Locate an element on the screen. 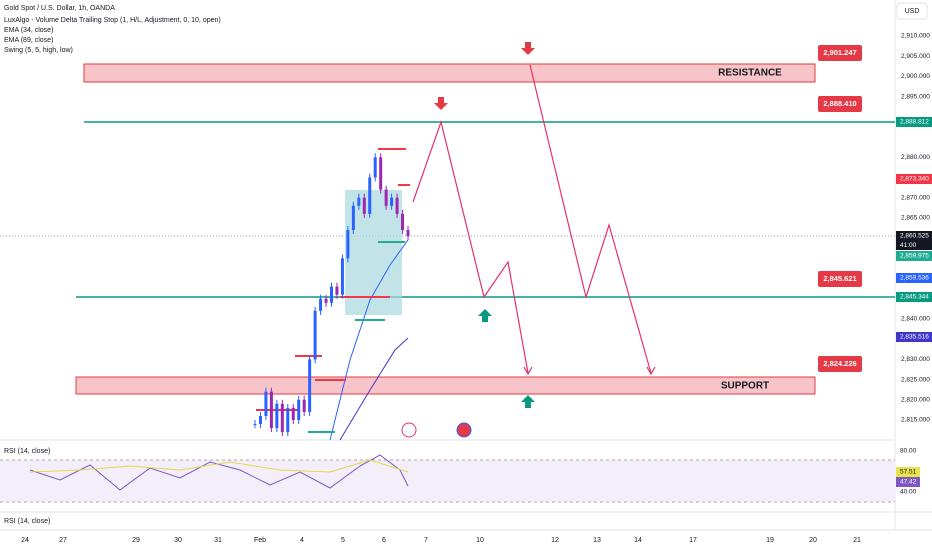 This screenshot has height=555, width=932. level-label: 2,901.247 is located at coordinates (839, 52).